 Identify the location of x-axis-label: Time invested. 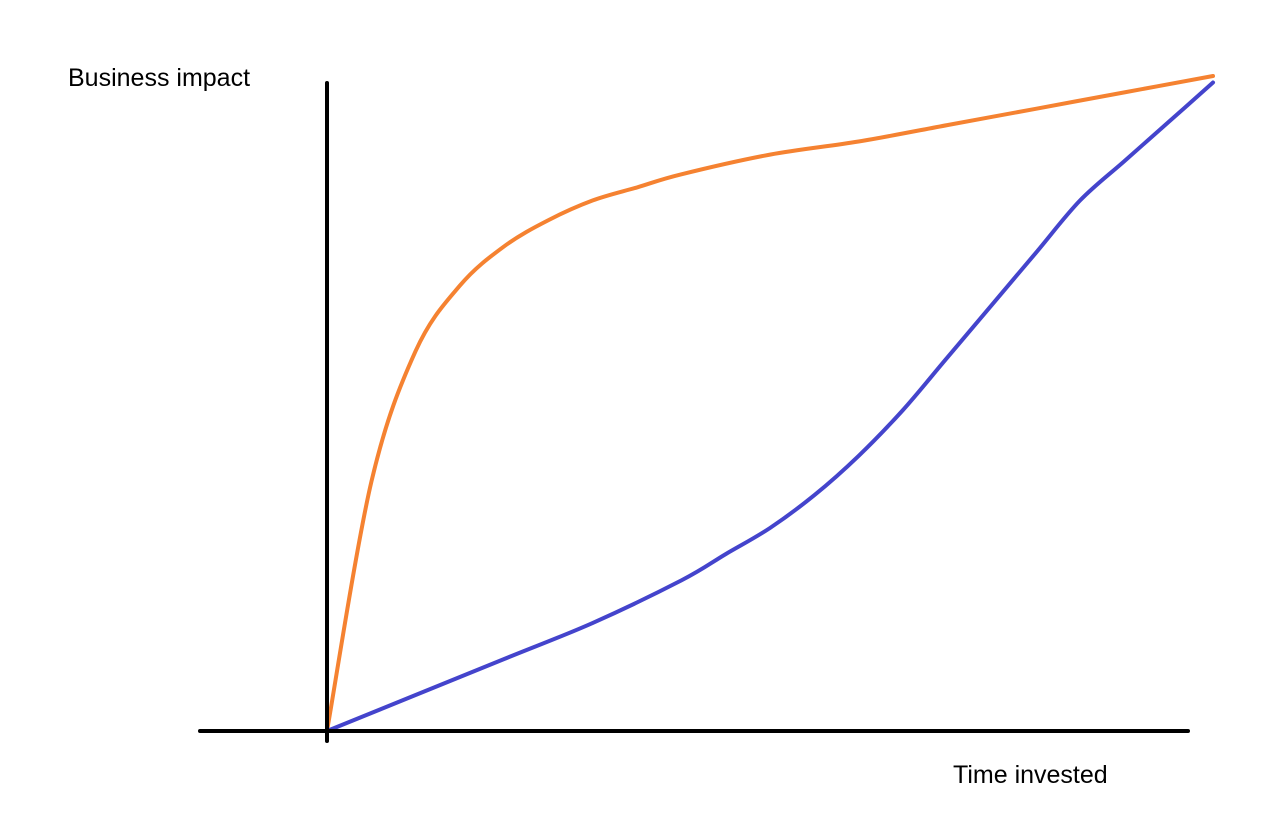
(1030, 775).